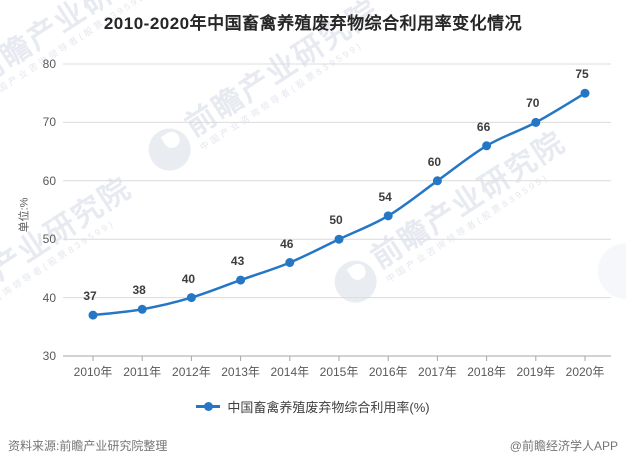 The image size is (626, 460). What do you see at coordinates (328, 407) in the screenshot?
I see `legend-series-label: 中国畜禽养殖废弃物综合利用率(%)` at bounding box center [328, 407].